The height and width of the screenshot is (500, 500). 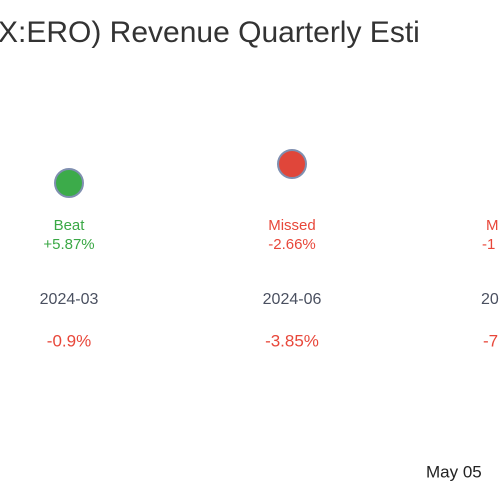 What do you see at coordinates (488, 244) in the screenshot?
I see `surprise-label: -1` at bounding box center [488, 244].